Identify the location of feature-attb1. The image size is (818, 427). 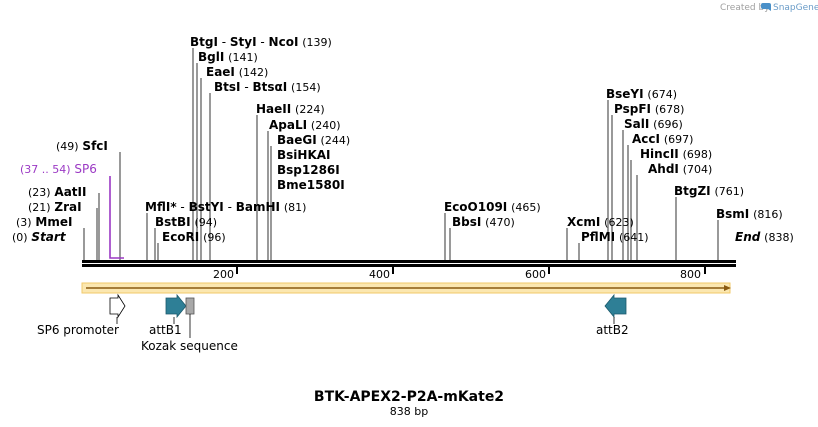
(176, 308).